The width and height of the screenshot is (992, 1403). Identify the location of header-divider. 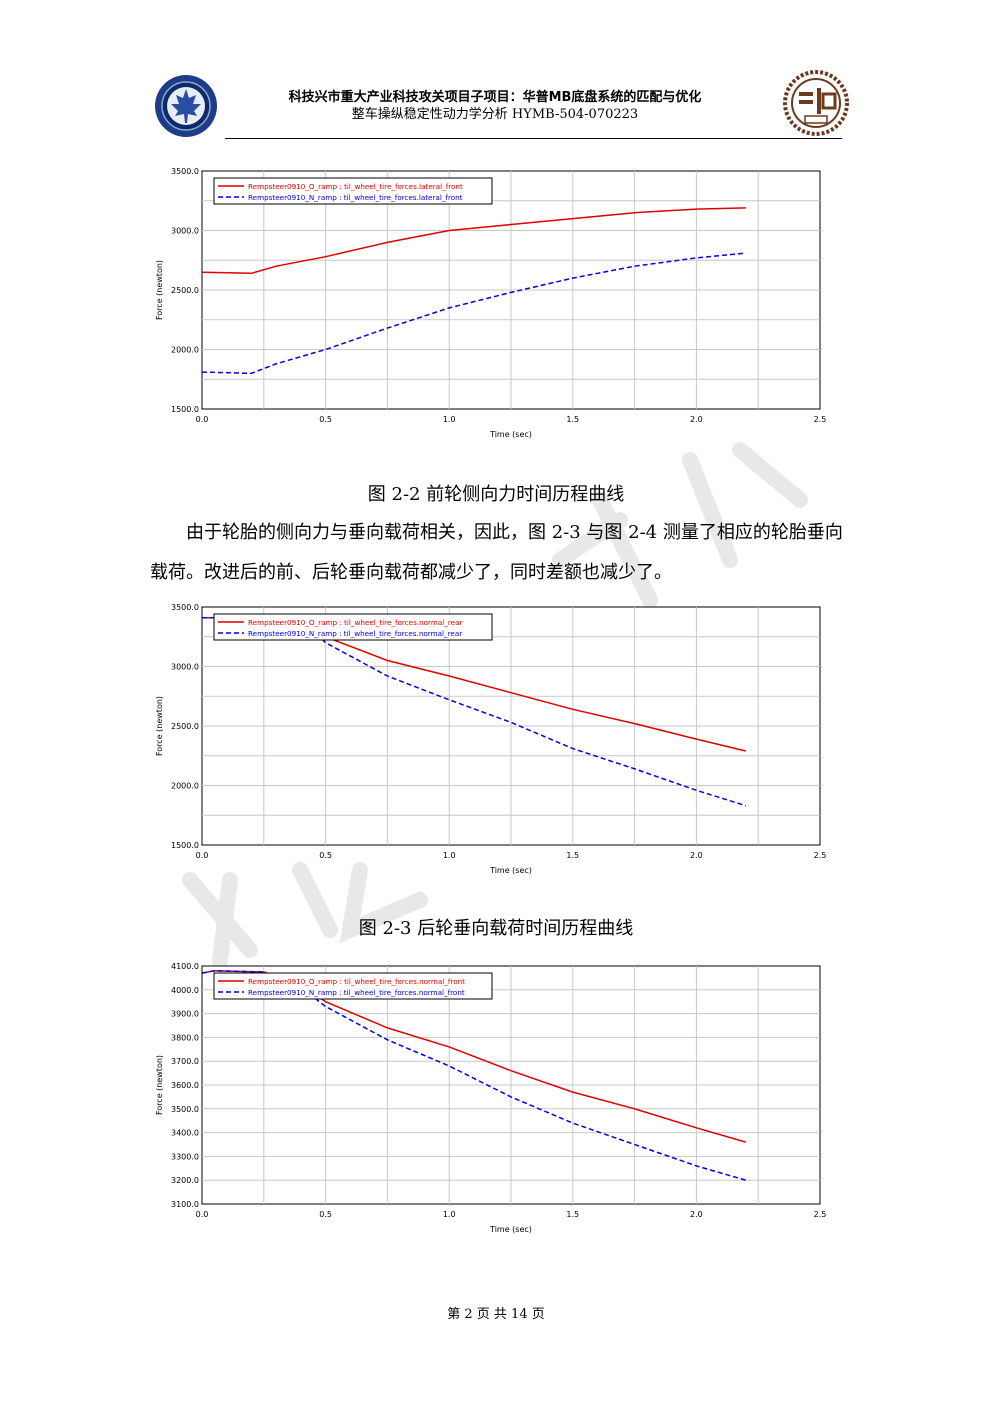
(533, 138).